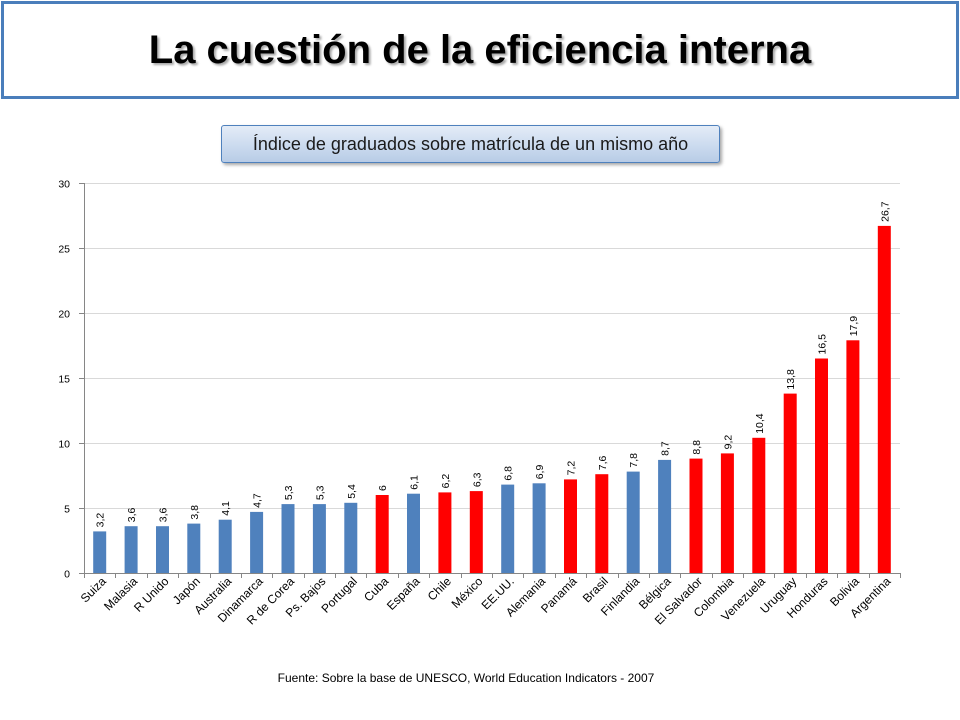 Image resolution: width=960 pixels, height=720 pixels. I want to click on y-tick-label: 0, so click(67, 575).